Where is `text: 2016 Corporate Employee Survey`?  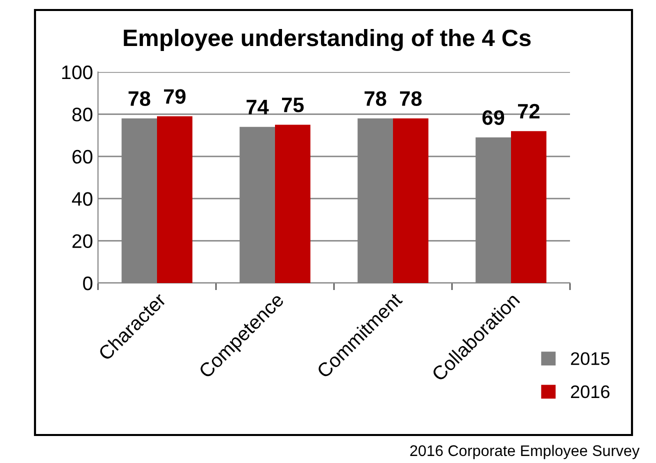
text: 2016 Corporate Employee Survey is located at coordinates (525, 452).